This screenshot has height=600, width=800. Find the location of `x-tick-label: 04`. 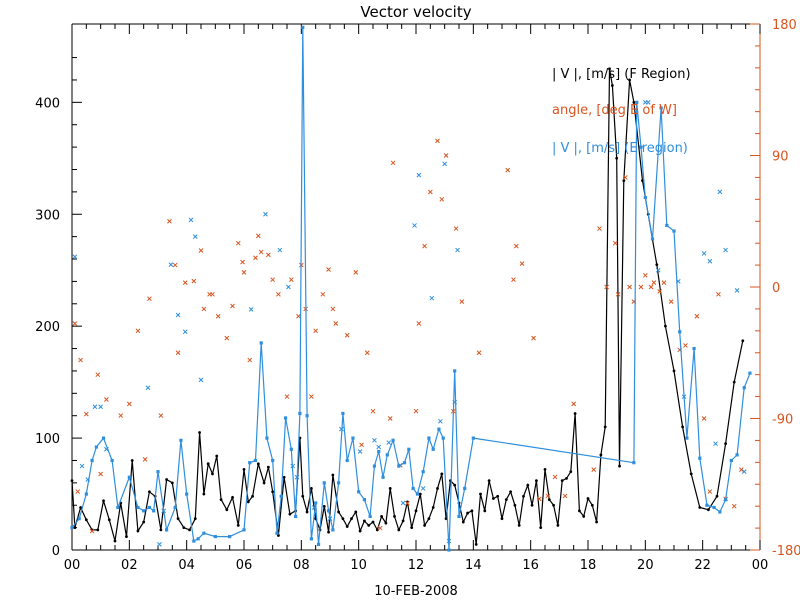

x-tick-label: 04 is located at coordinates (186, 565).